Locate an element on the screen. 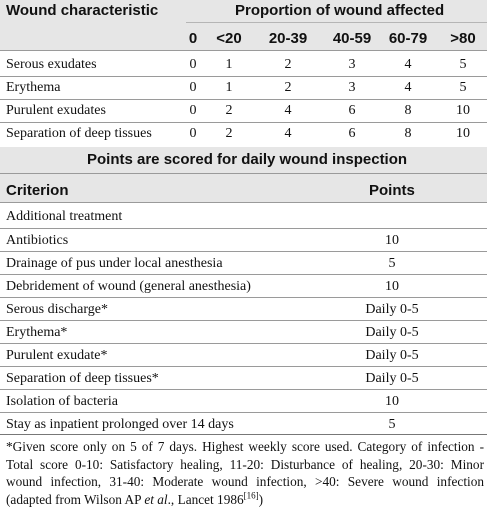  row-label-purulent-exudates: Purulent exudates is located at coordinates (56, 110).